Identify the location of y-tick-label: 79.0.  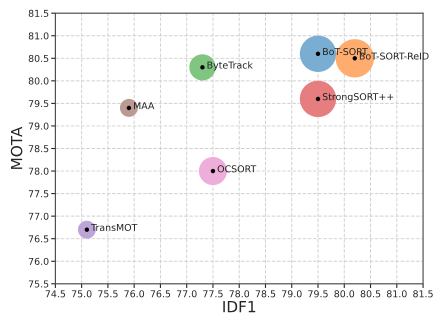
(38, 126).